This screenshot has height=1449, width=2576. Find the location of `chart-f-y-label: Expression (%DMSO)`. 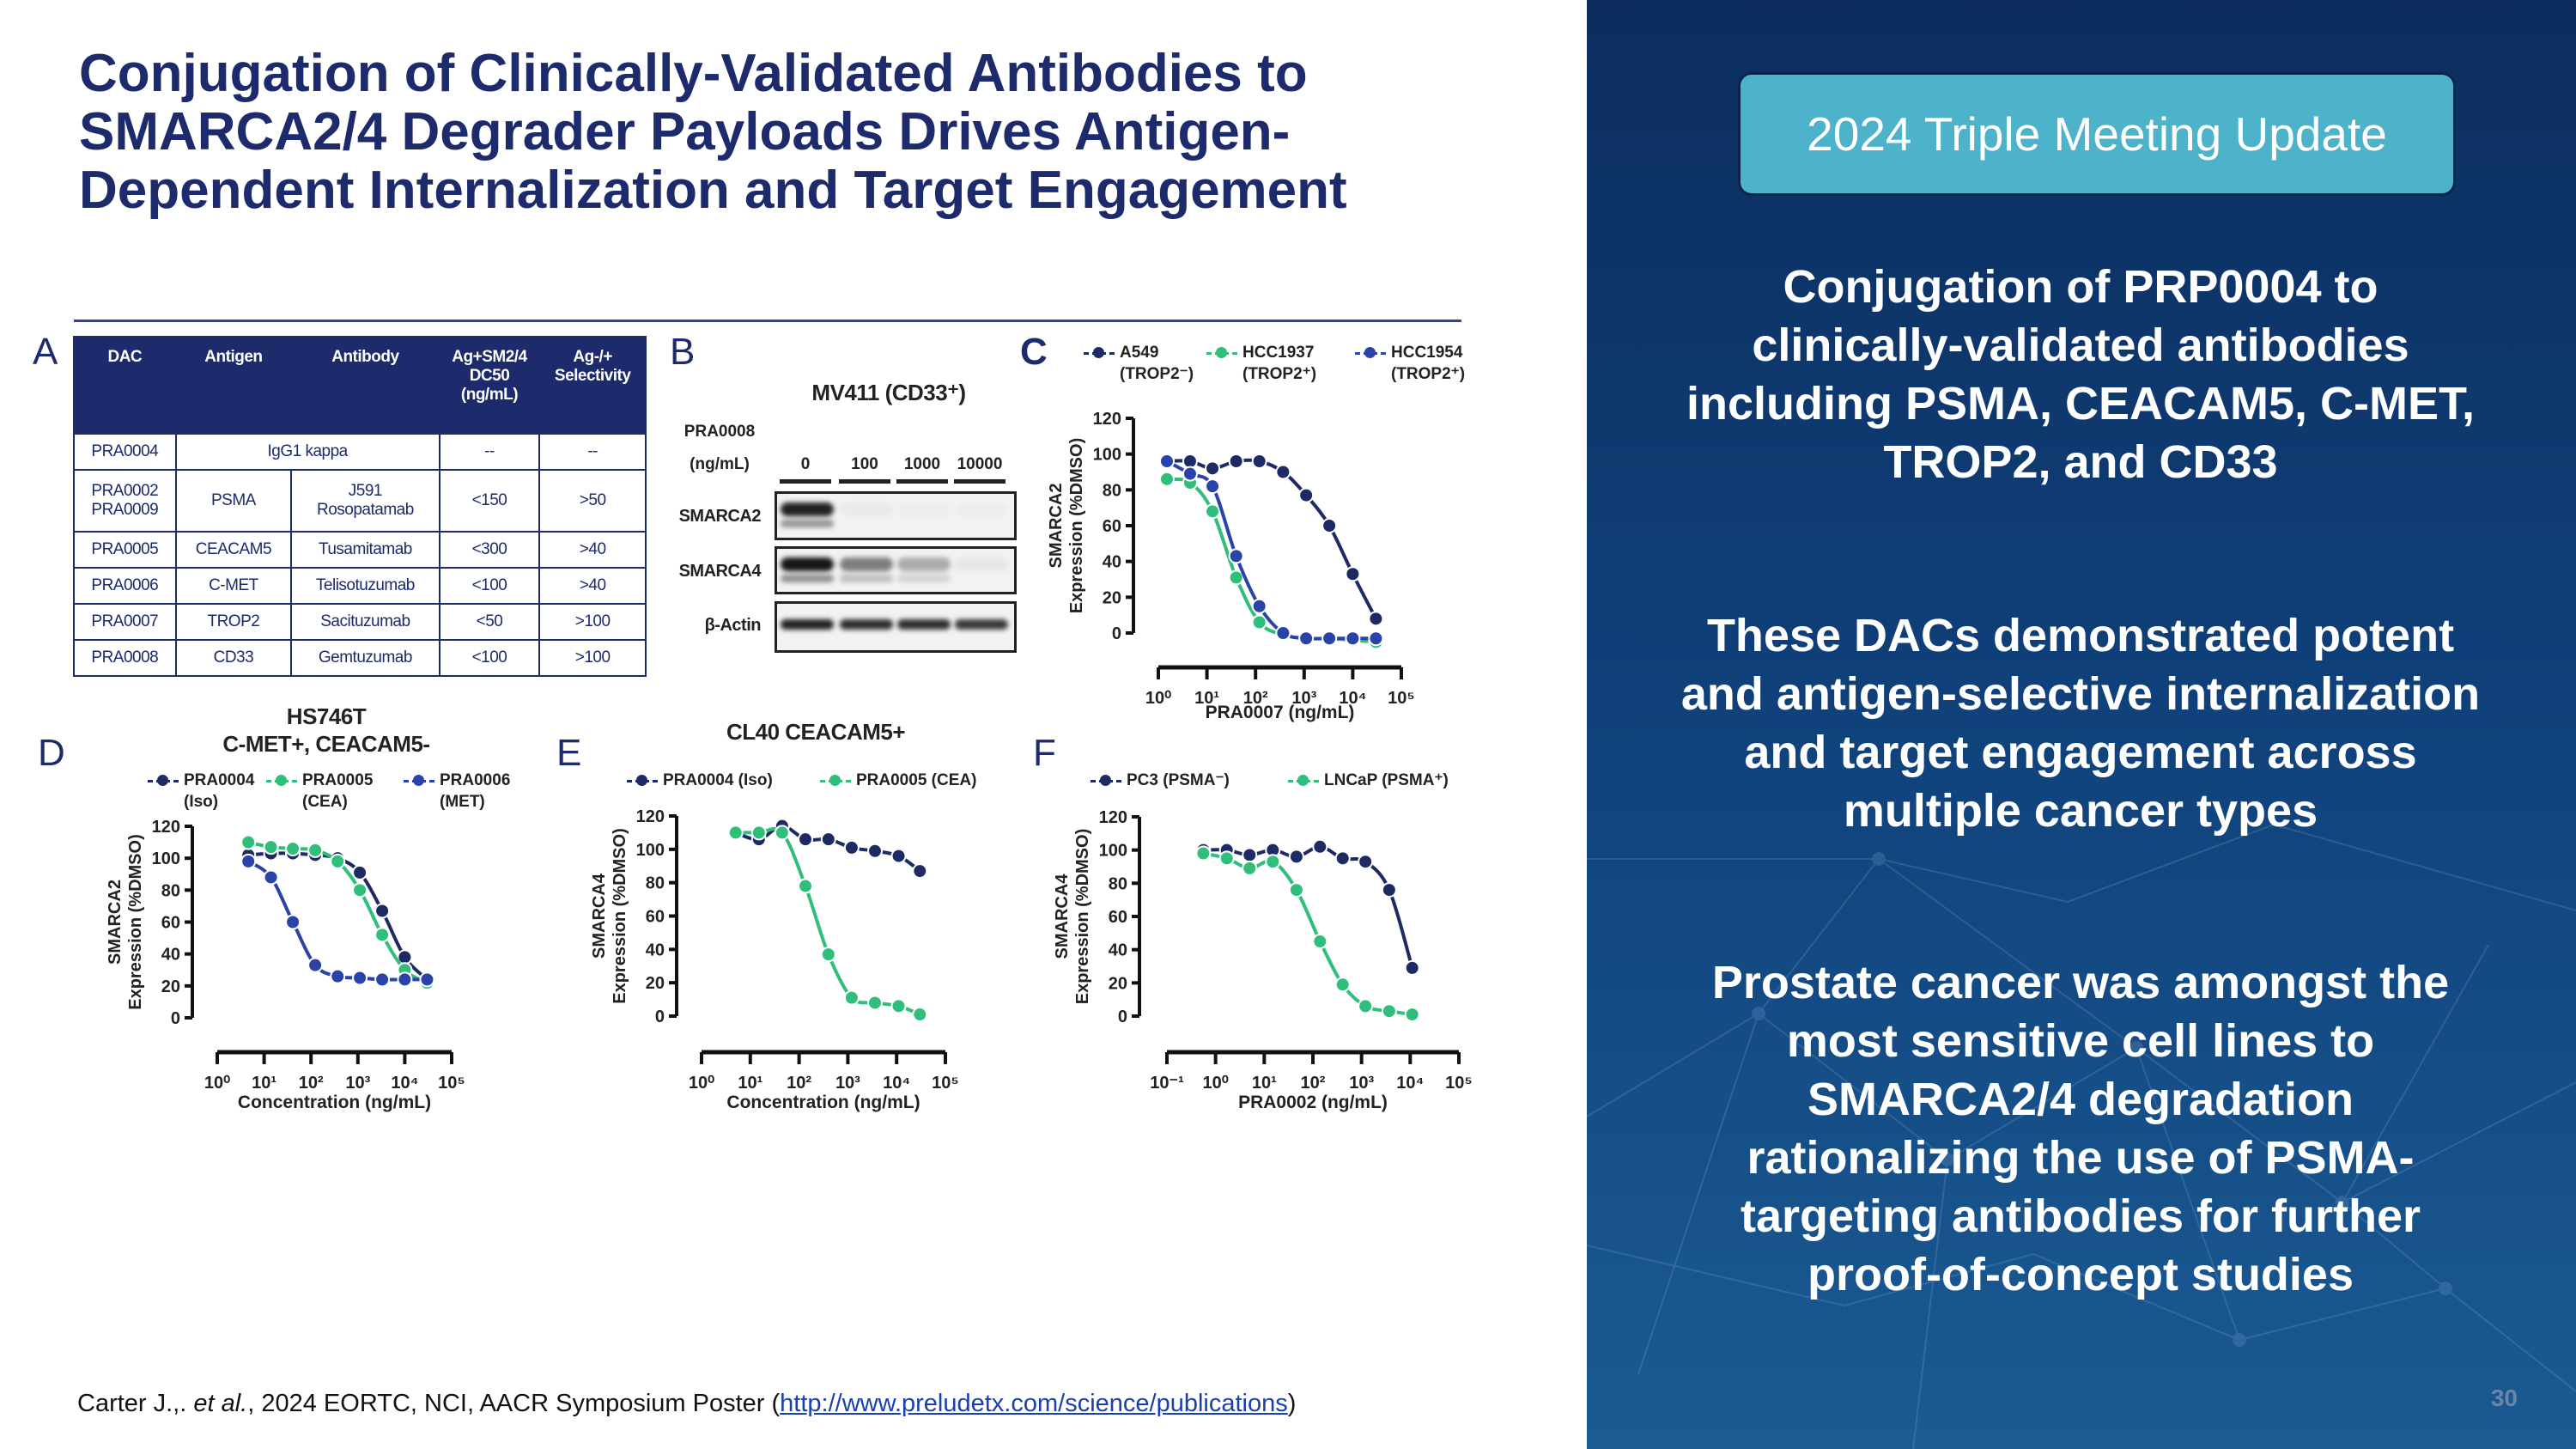

chart-f-y-label: Expression (%DMSO) is located at coordinates (1082, 916).